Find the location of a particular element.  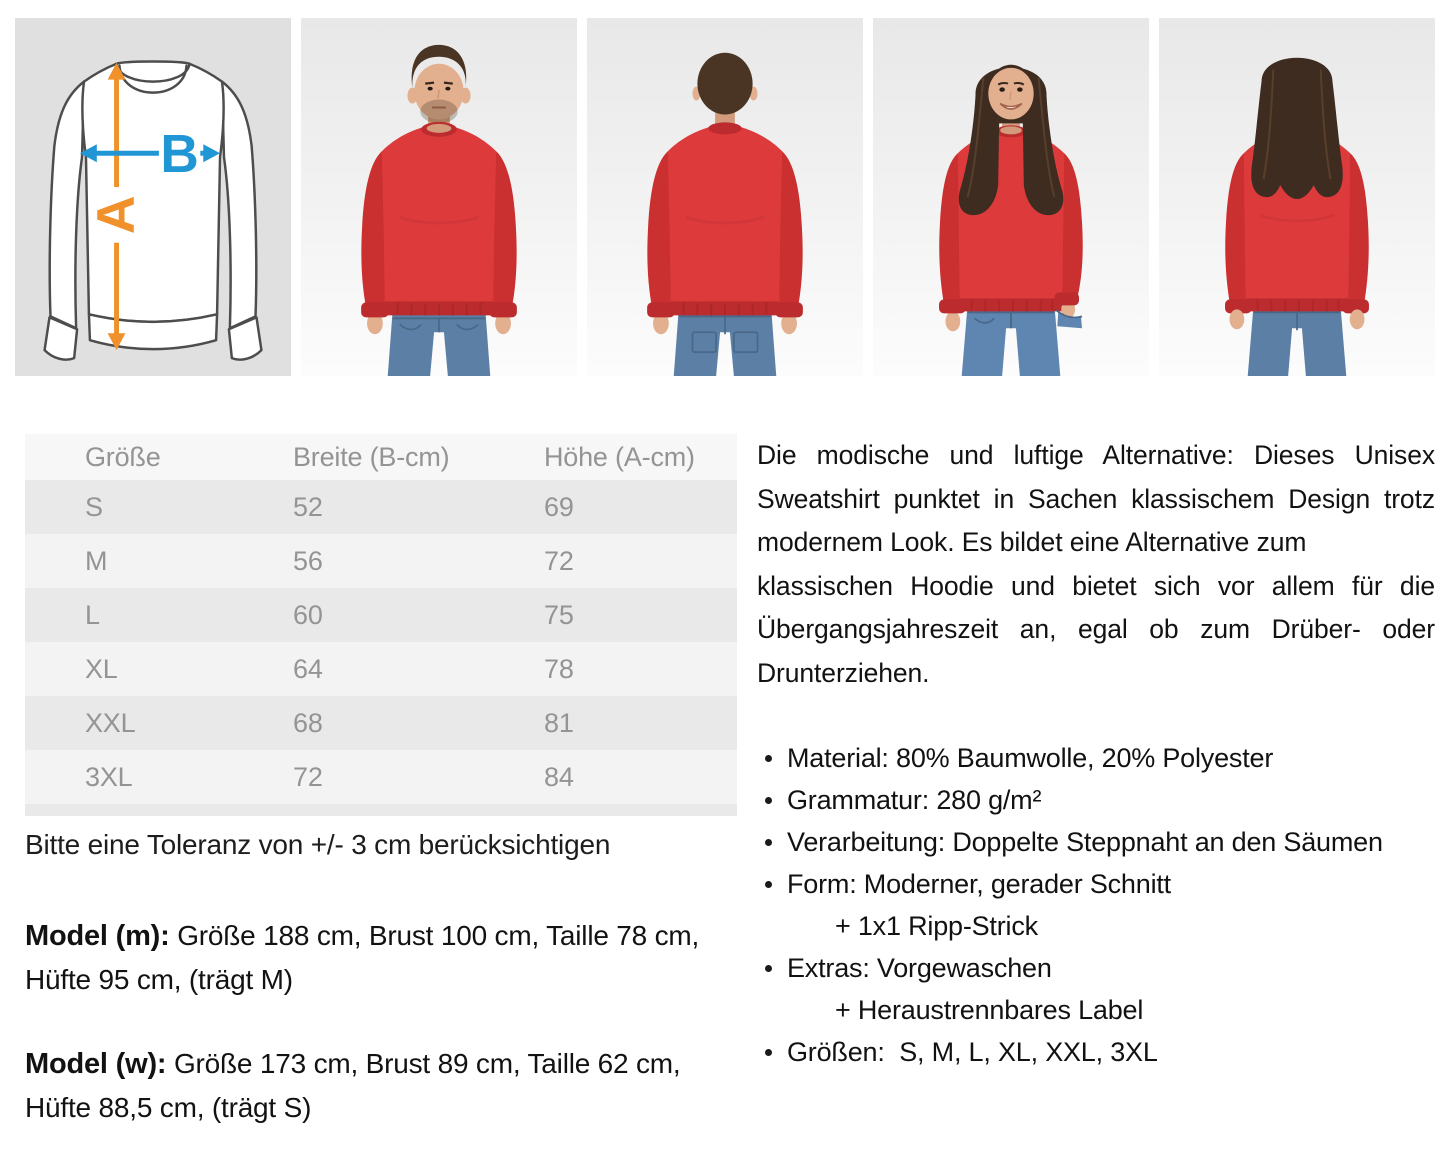

bullet-item: Grammatur: 280 g/m² is located at coordinates (1096, 800).